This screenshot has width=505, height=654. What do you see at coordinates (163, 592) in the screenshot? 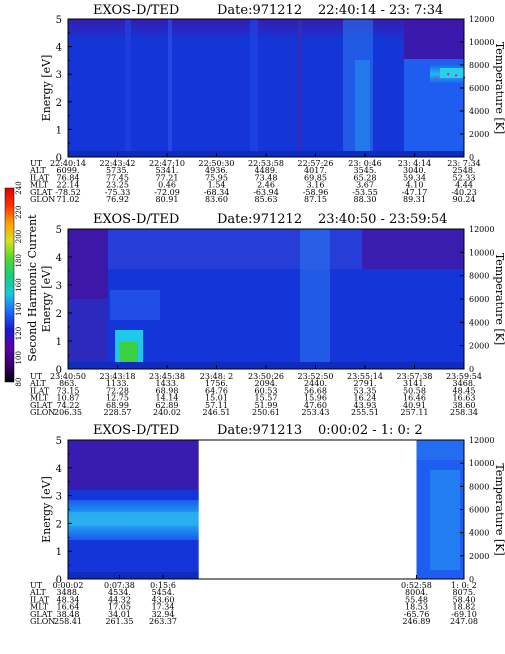
I see `ephemeris-cell: 5454.` at bounding box center [163, 592].